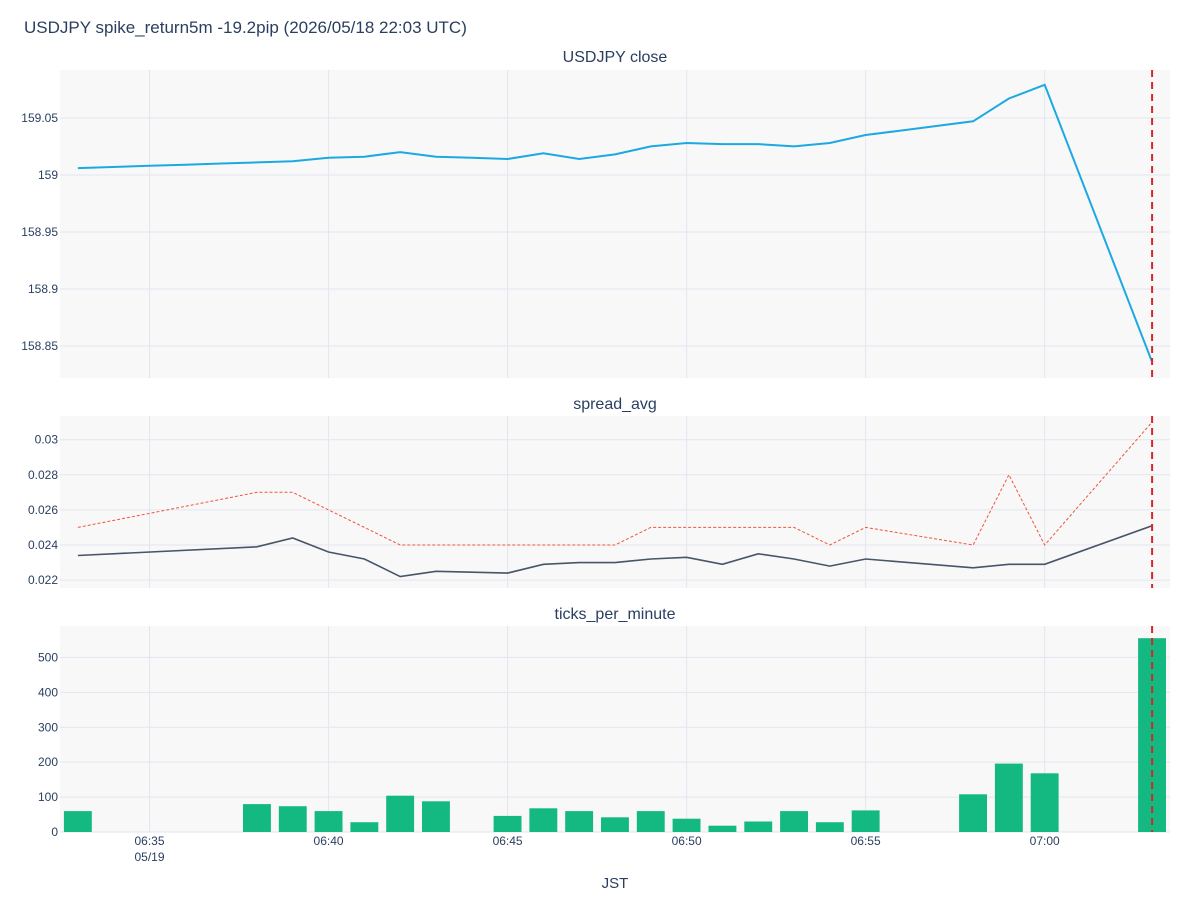 The width and height of the screenshot is (1200, 900). I want to click on x-tick-label: 06:55, so click(866, 841).